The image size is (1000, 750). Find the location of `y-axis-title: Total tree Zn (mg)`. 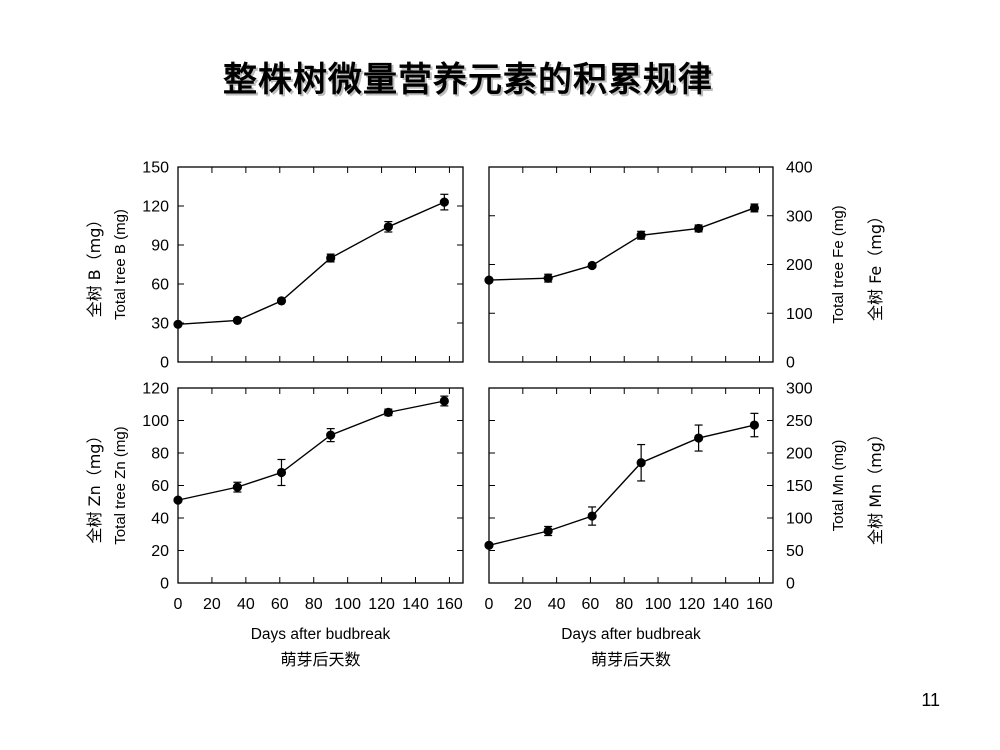

y-axis-title: Total tree Zn (mg) is located at coordinates (120, 485).